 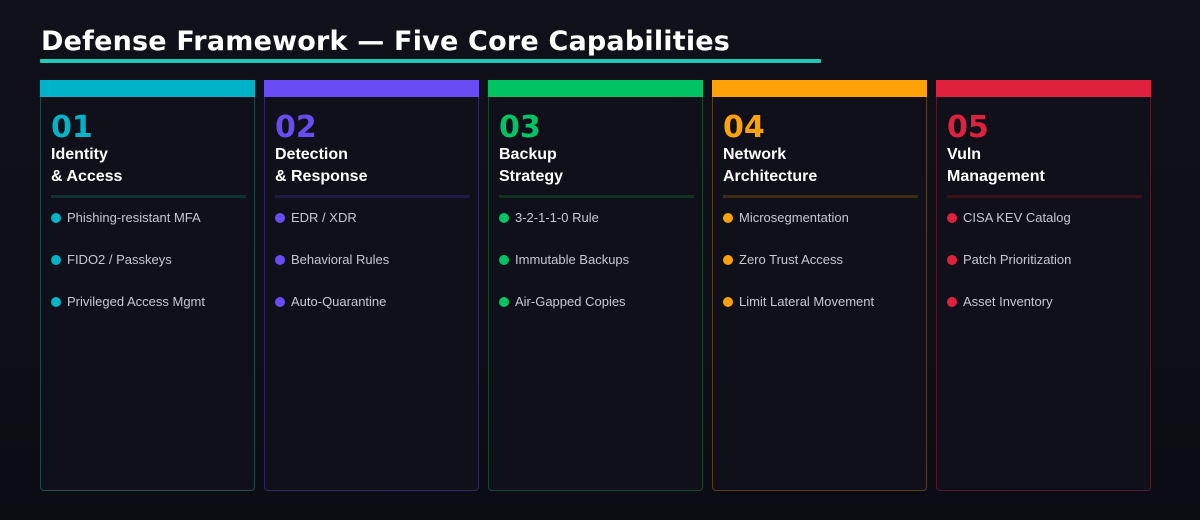 I want to click on item-label: Zero Trust Access, so click(x=791, y=259).